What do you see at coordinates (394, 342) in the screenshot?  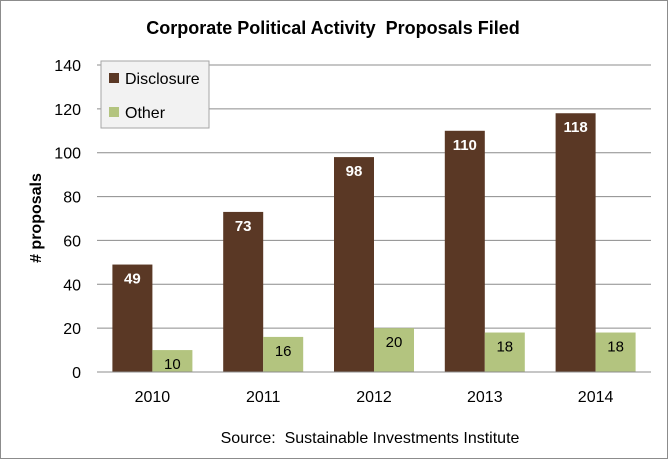 I see `data-label-other: 20` at bounding box center [394, 342].